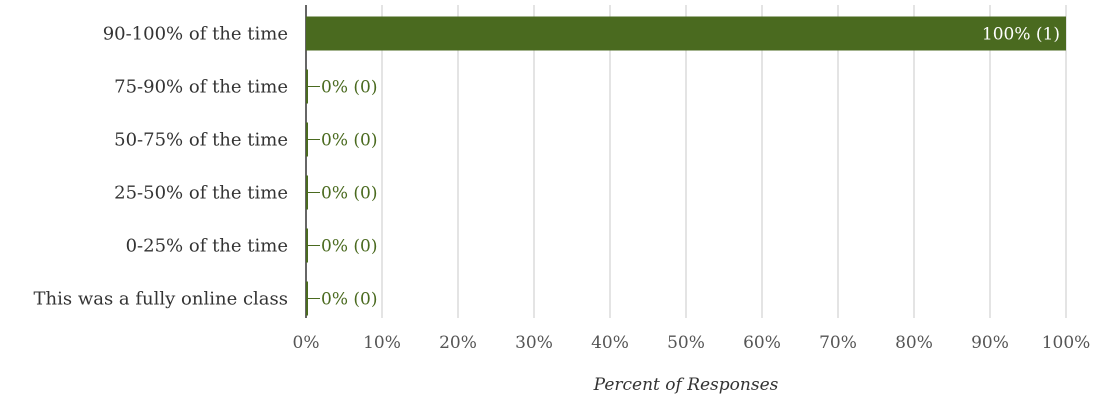 Image resolution: width=1110 pixels, height=398 pixels. I want to click on category-label: 75-90% of the time, so click(201, 87).